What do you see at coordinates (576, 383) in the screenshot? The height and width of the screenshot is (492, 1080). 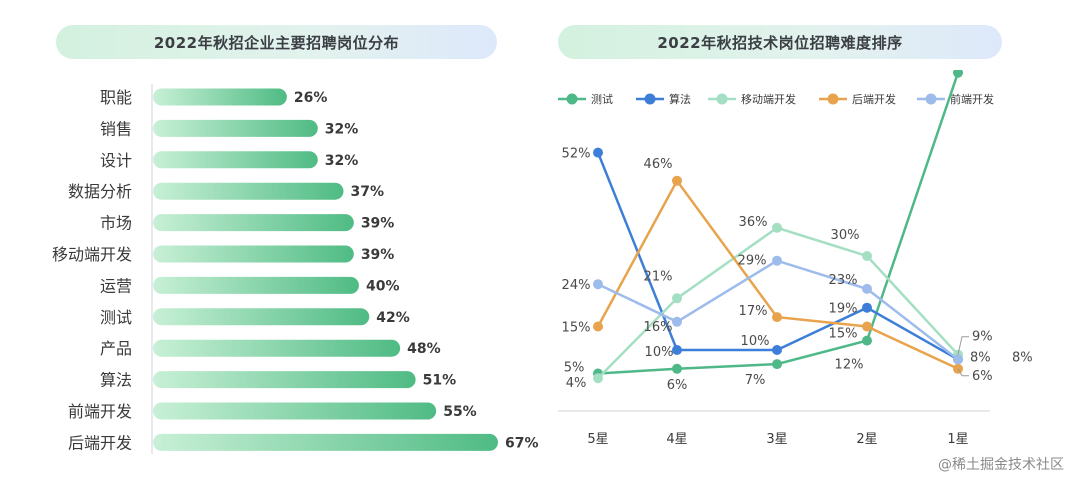 I see `data-label: 4%` at bounding box center [576, 383].